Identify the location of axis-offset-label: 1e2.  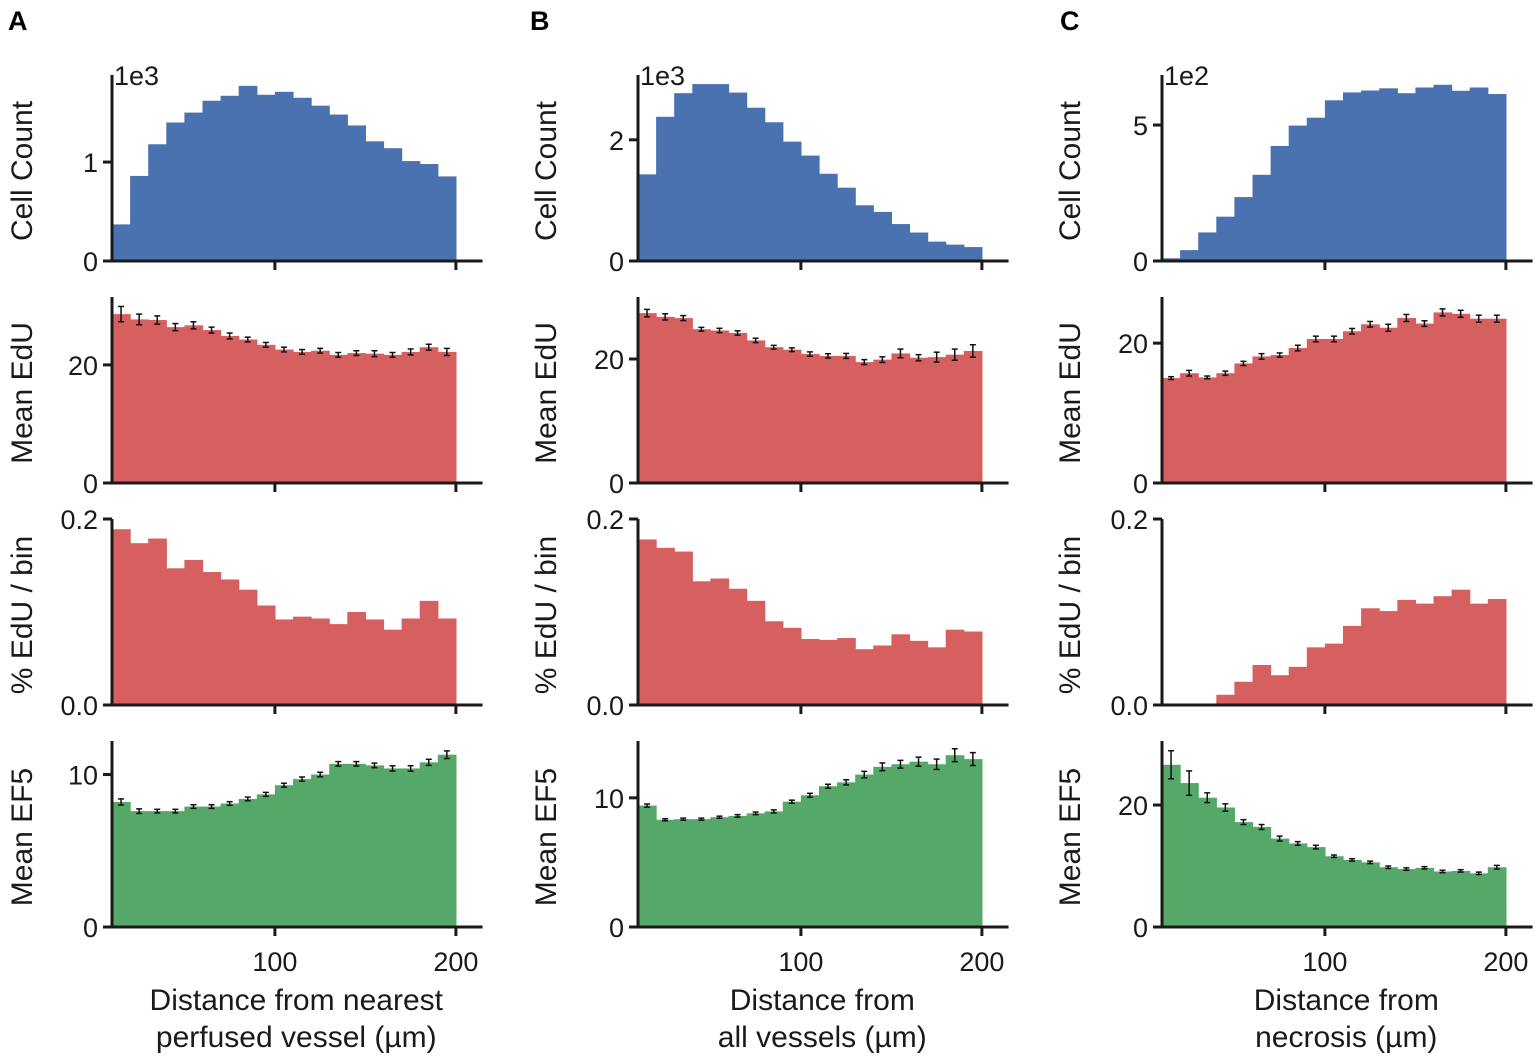
(1186, 76).